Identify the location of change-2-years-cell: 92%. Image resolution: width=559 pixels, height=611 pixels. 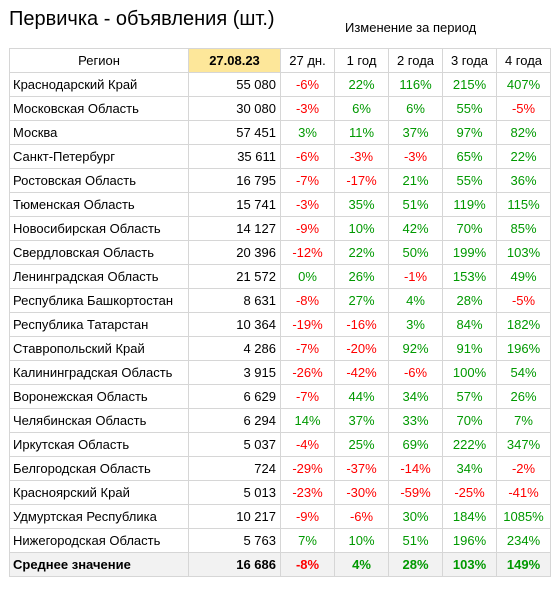
(415, 348).